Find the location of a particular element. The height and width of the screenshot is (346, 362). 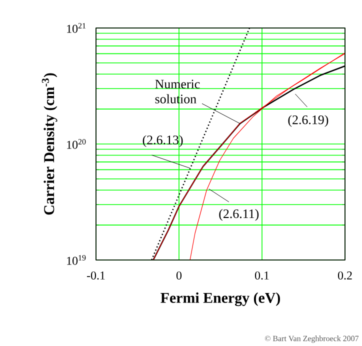

annotation: (2.6.11) is located at coordinates (239, 215).